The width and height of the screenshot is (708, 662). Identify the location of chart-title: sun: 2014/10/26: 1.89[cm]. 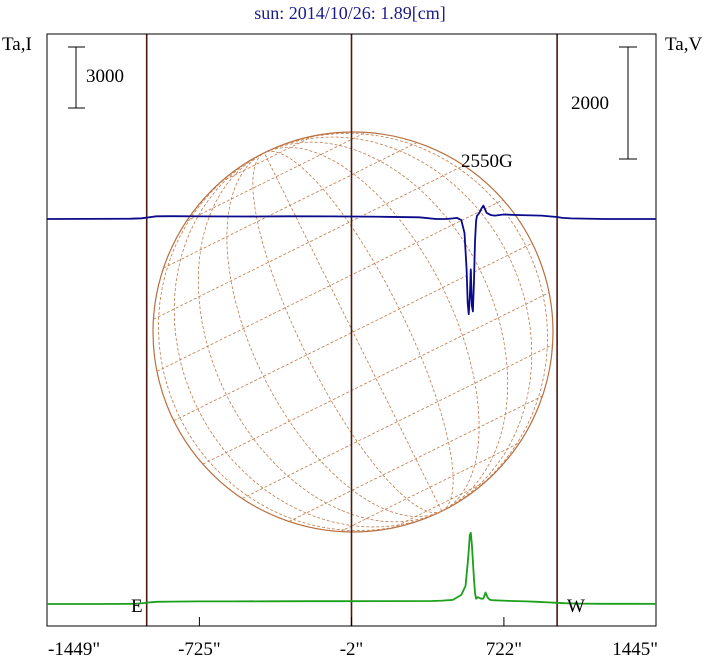
(350, 13).